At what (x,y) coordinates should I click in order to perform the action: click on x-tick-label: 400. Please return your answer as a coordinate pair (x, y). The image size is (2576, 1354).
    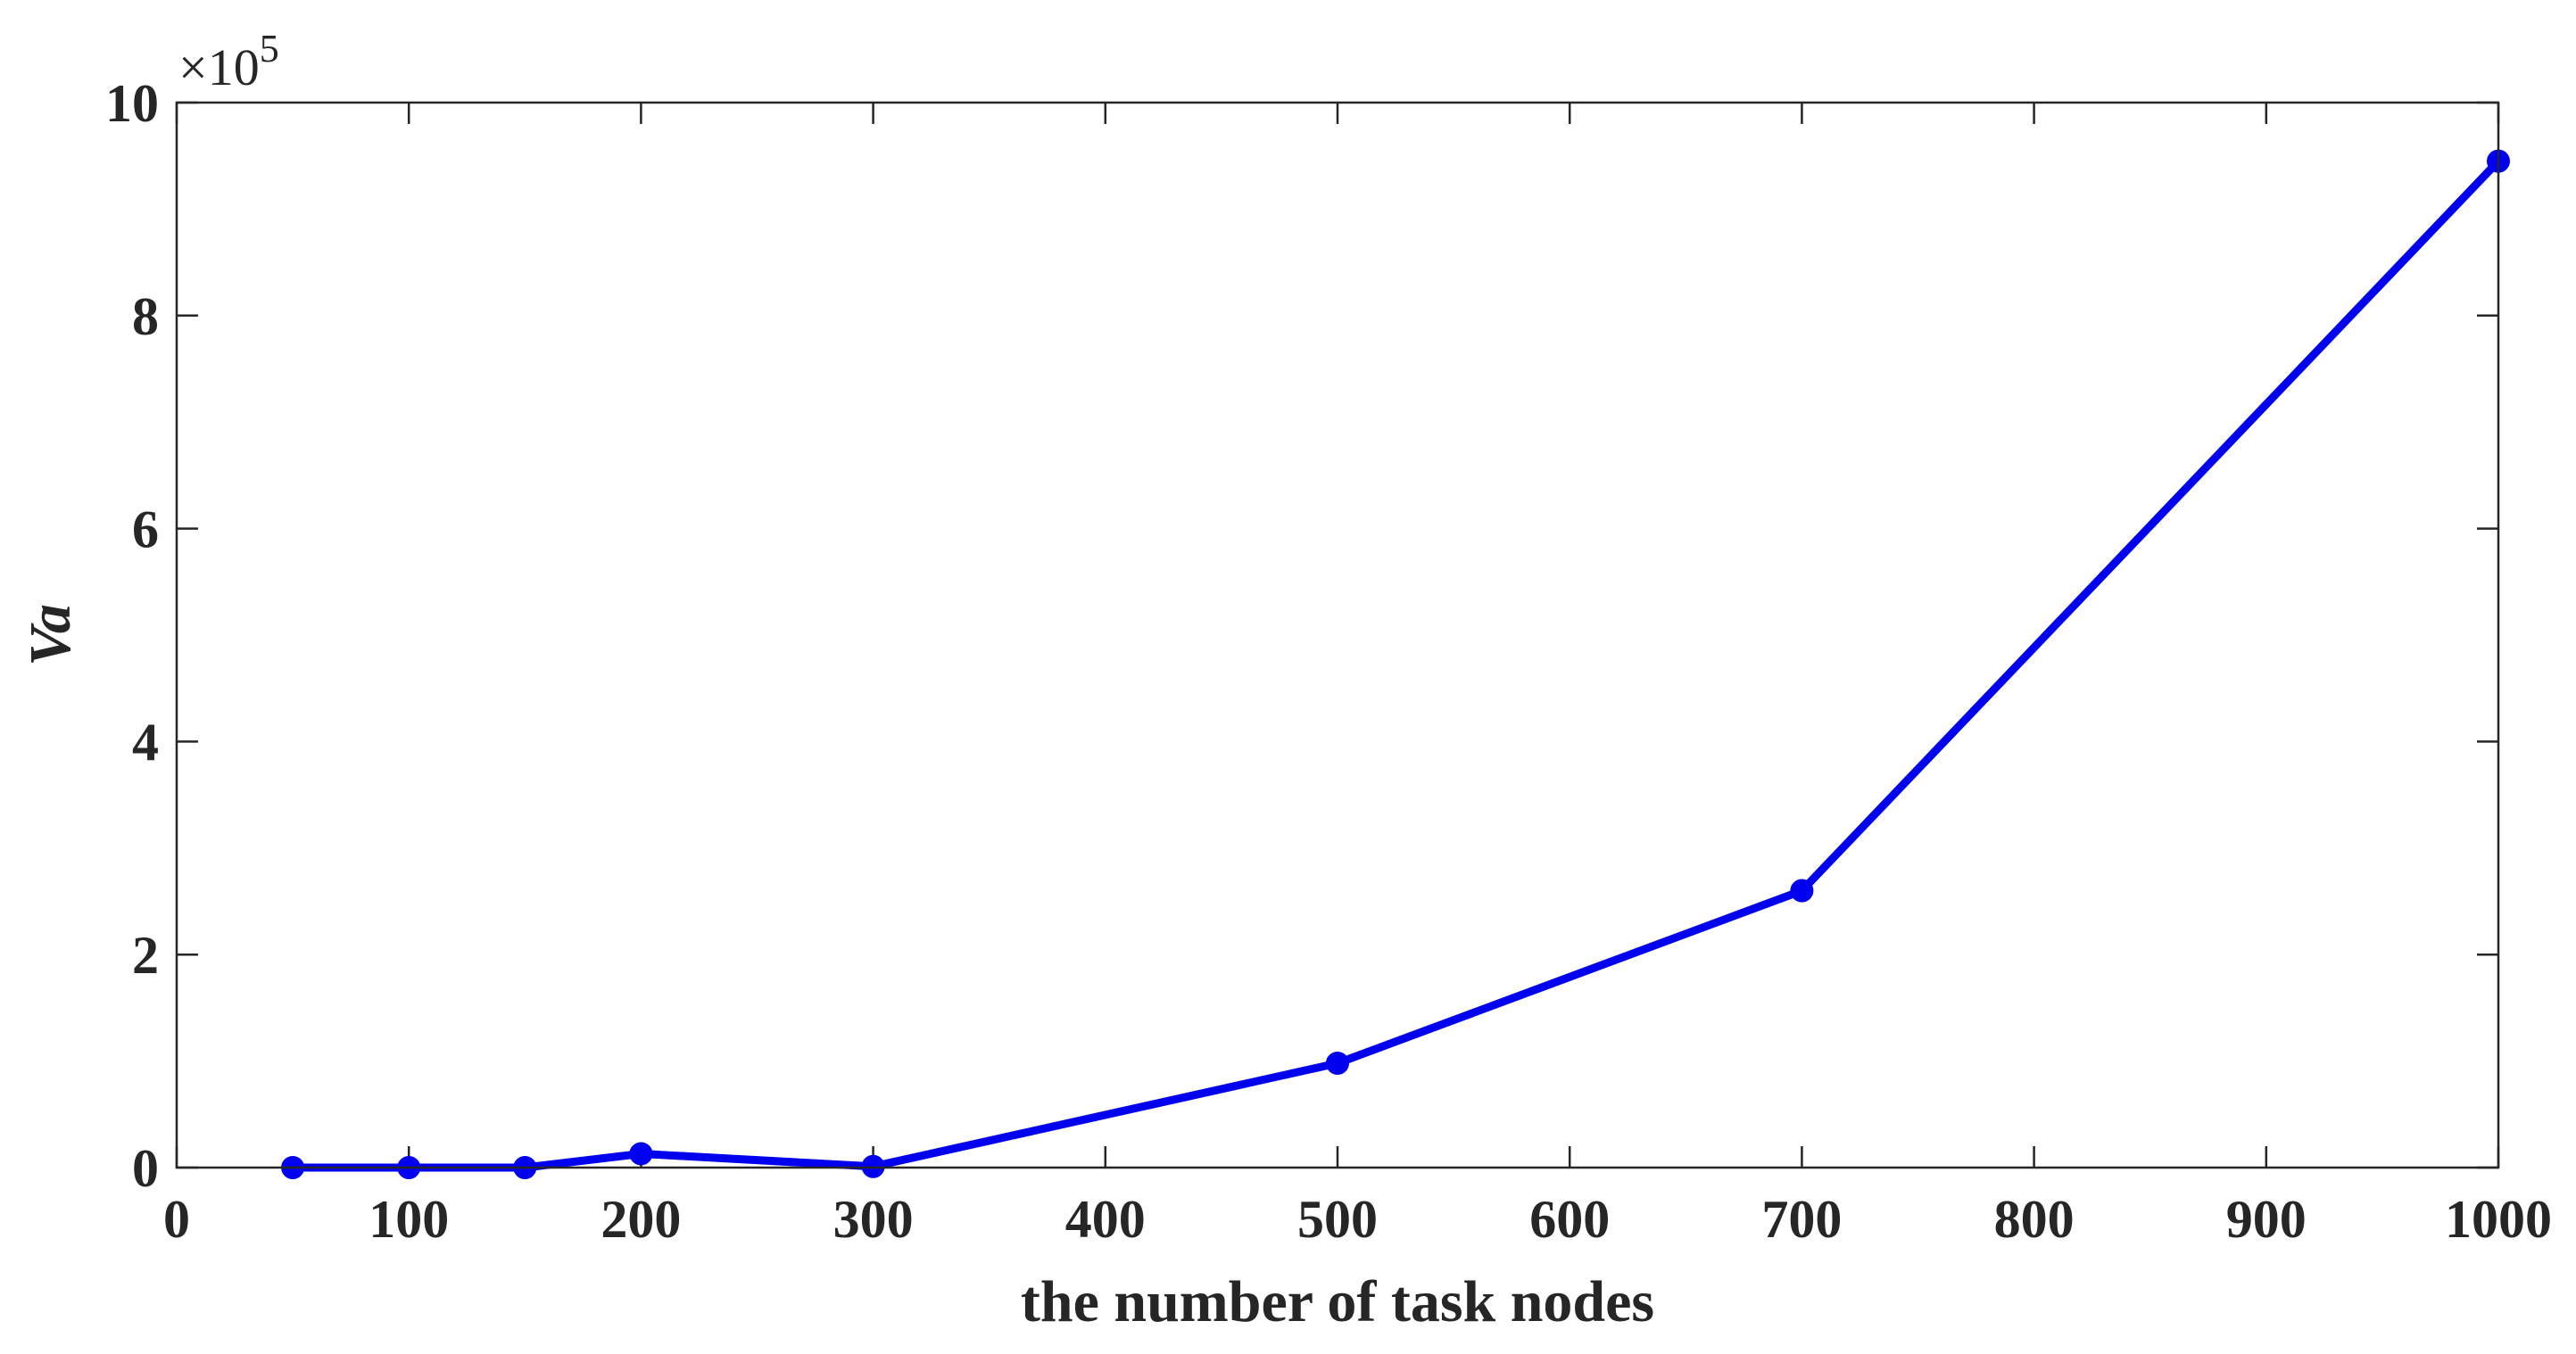
    Looking at the image, I should click on (1105, 1219).